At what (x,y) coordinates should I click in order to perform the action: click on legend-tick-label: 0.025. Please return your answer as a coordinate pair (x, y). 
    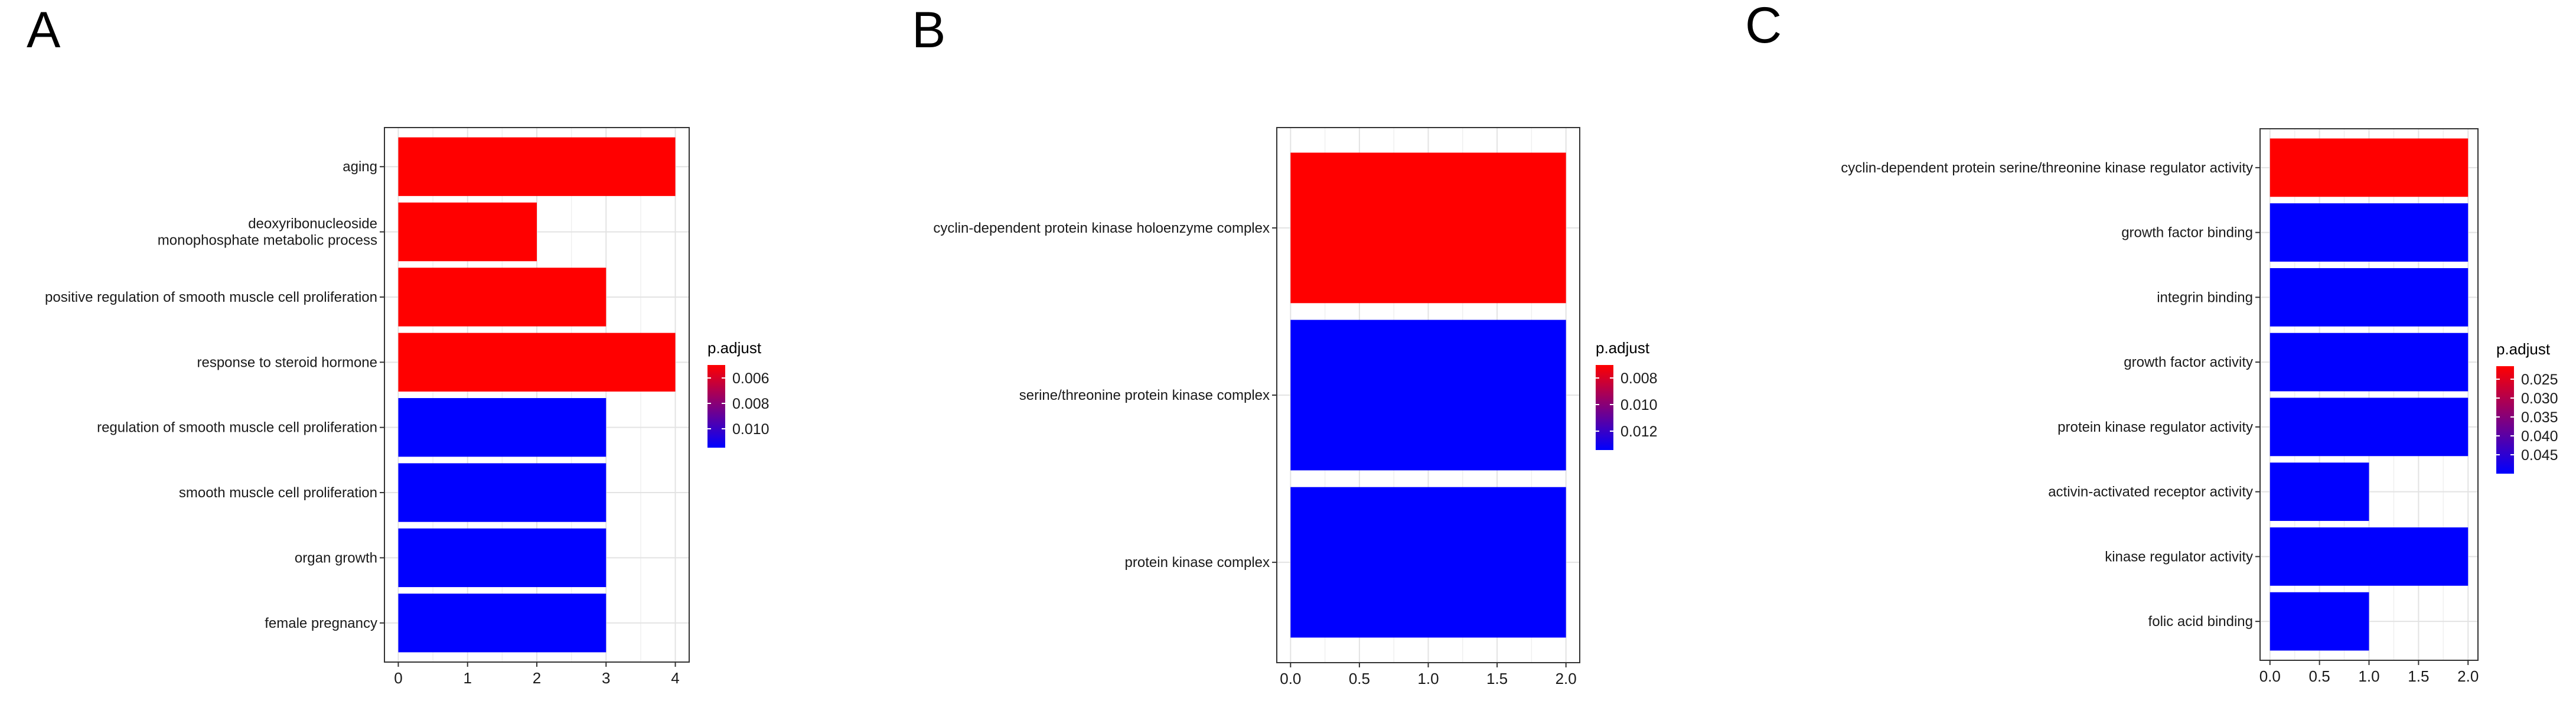
    Looking at the image, I should click on (2540, 379).